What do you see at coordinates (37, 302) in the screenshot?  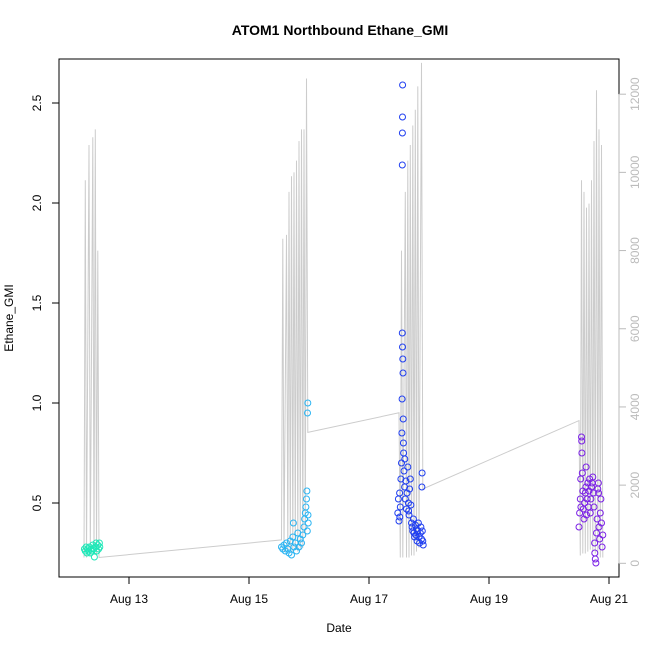 I see `y-tick-label: 1.5` at bounding box center [37, 302].